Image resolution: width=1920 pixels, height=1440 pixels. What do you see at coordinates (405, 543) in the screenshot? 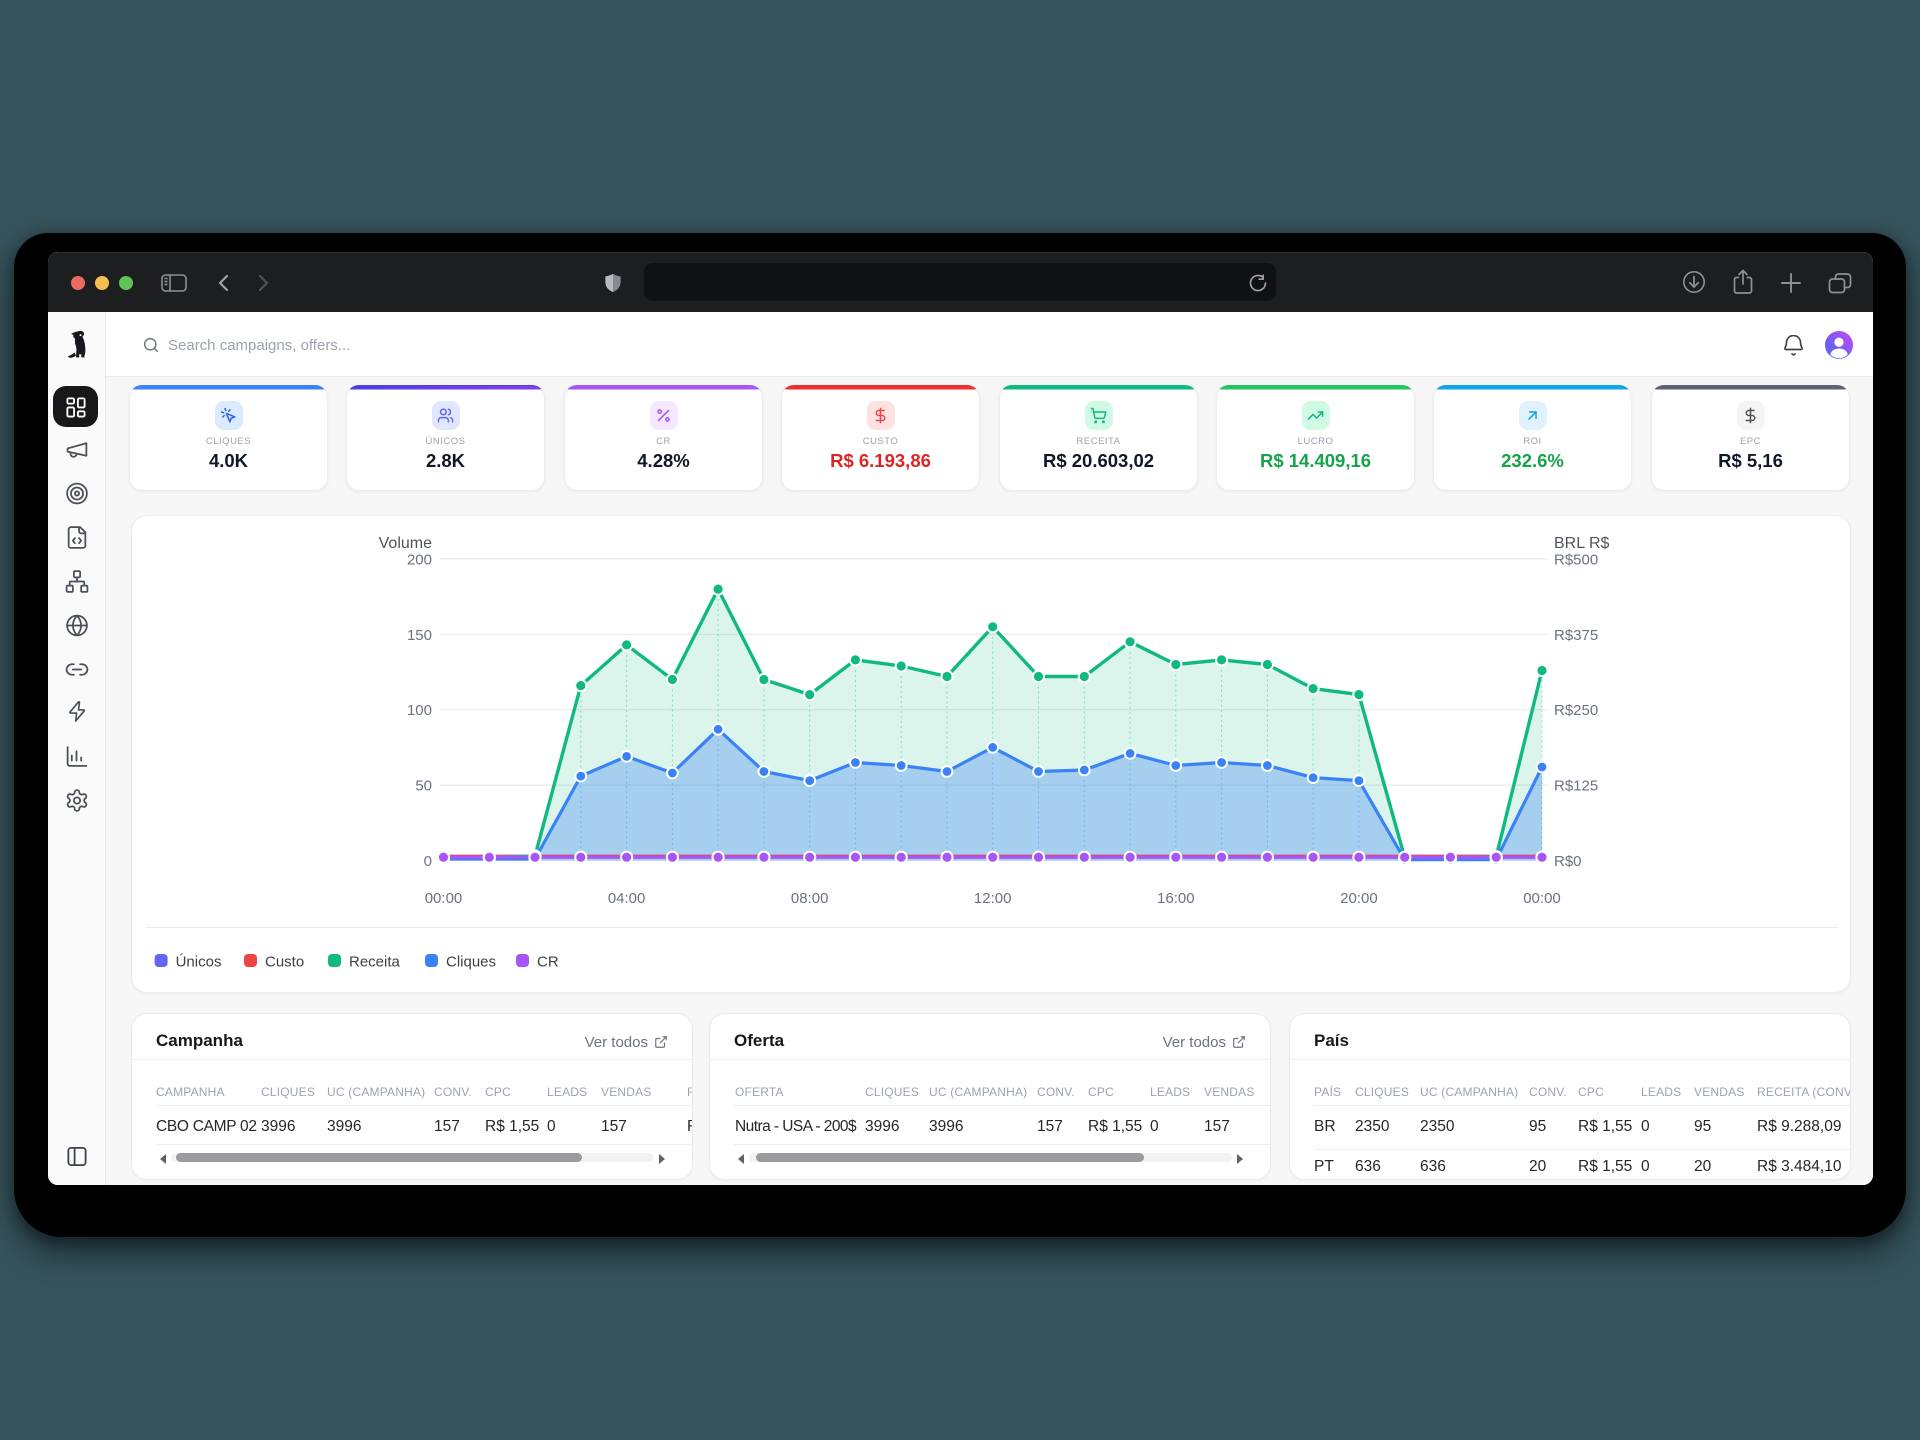
I see `svg-text: Volume` at bounding box center [405, 543].